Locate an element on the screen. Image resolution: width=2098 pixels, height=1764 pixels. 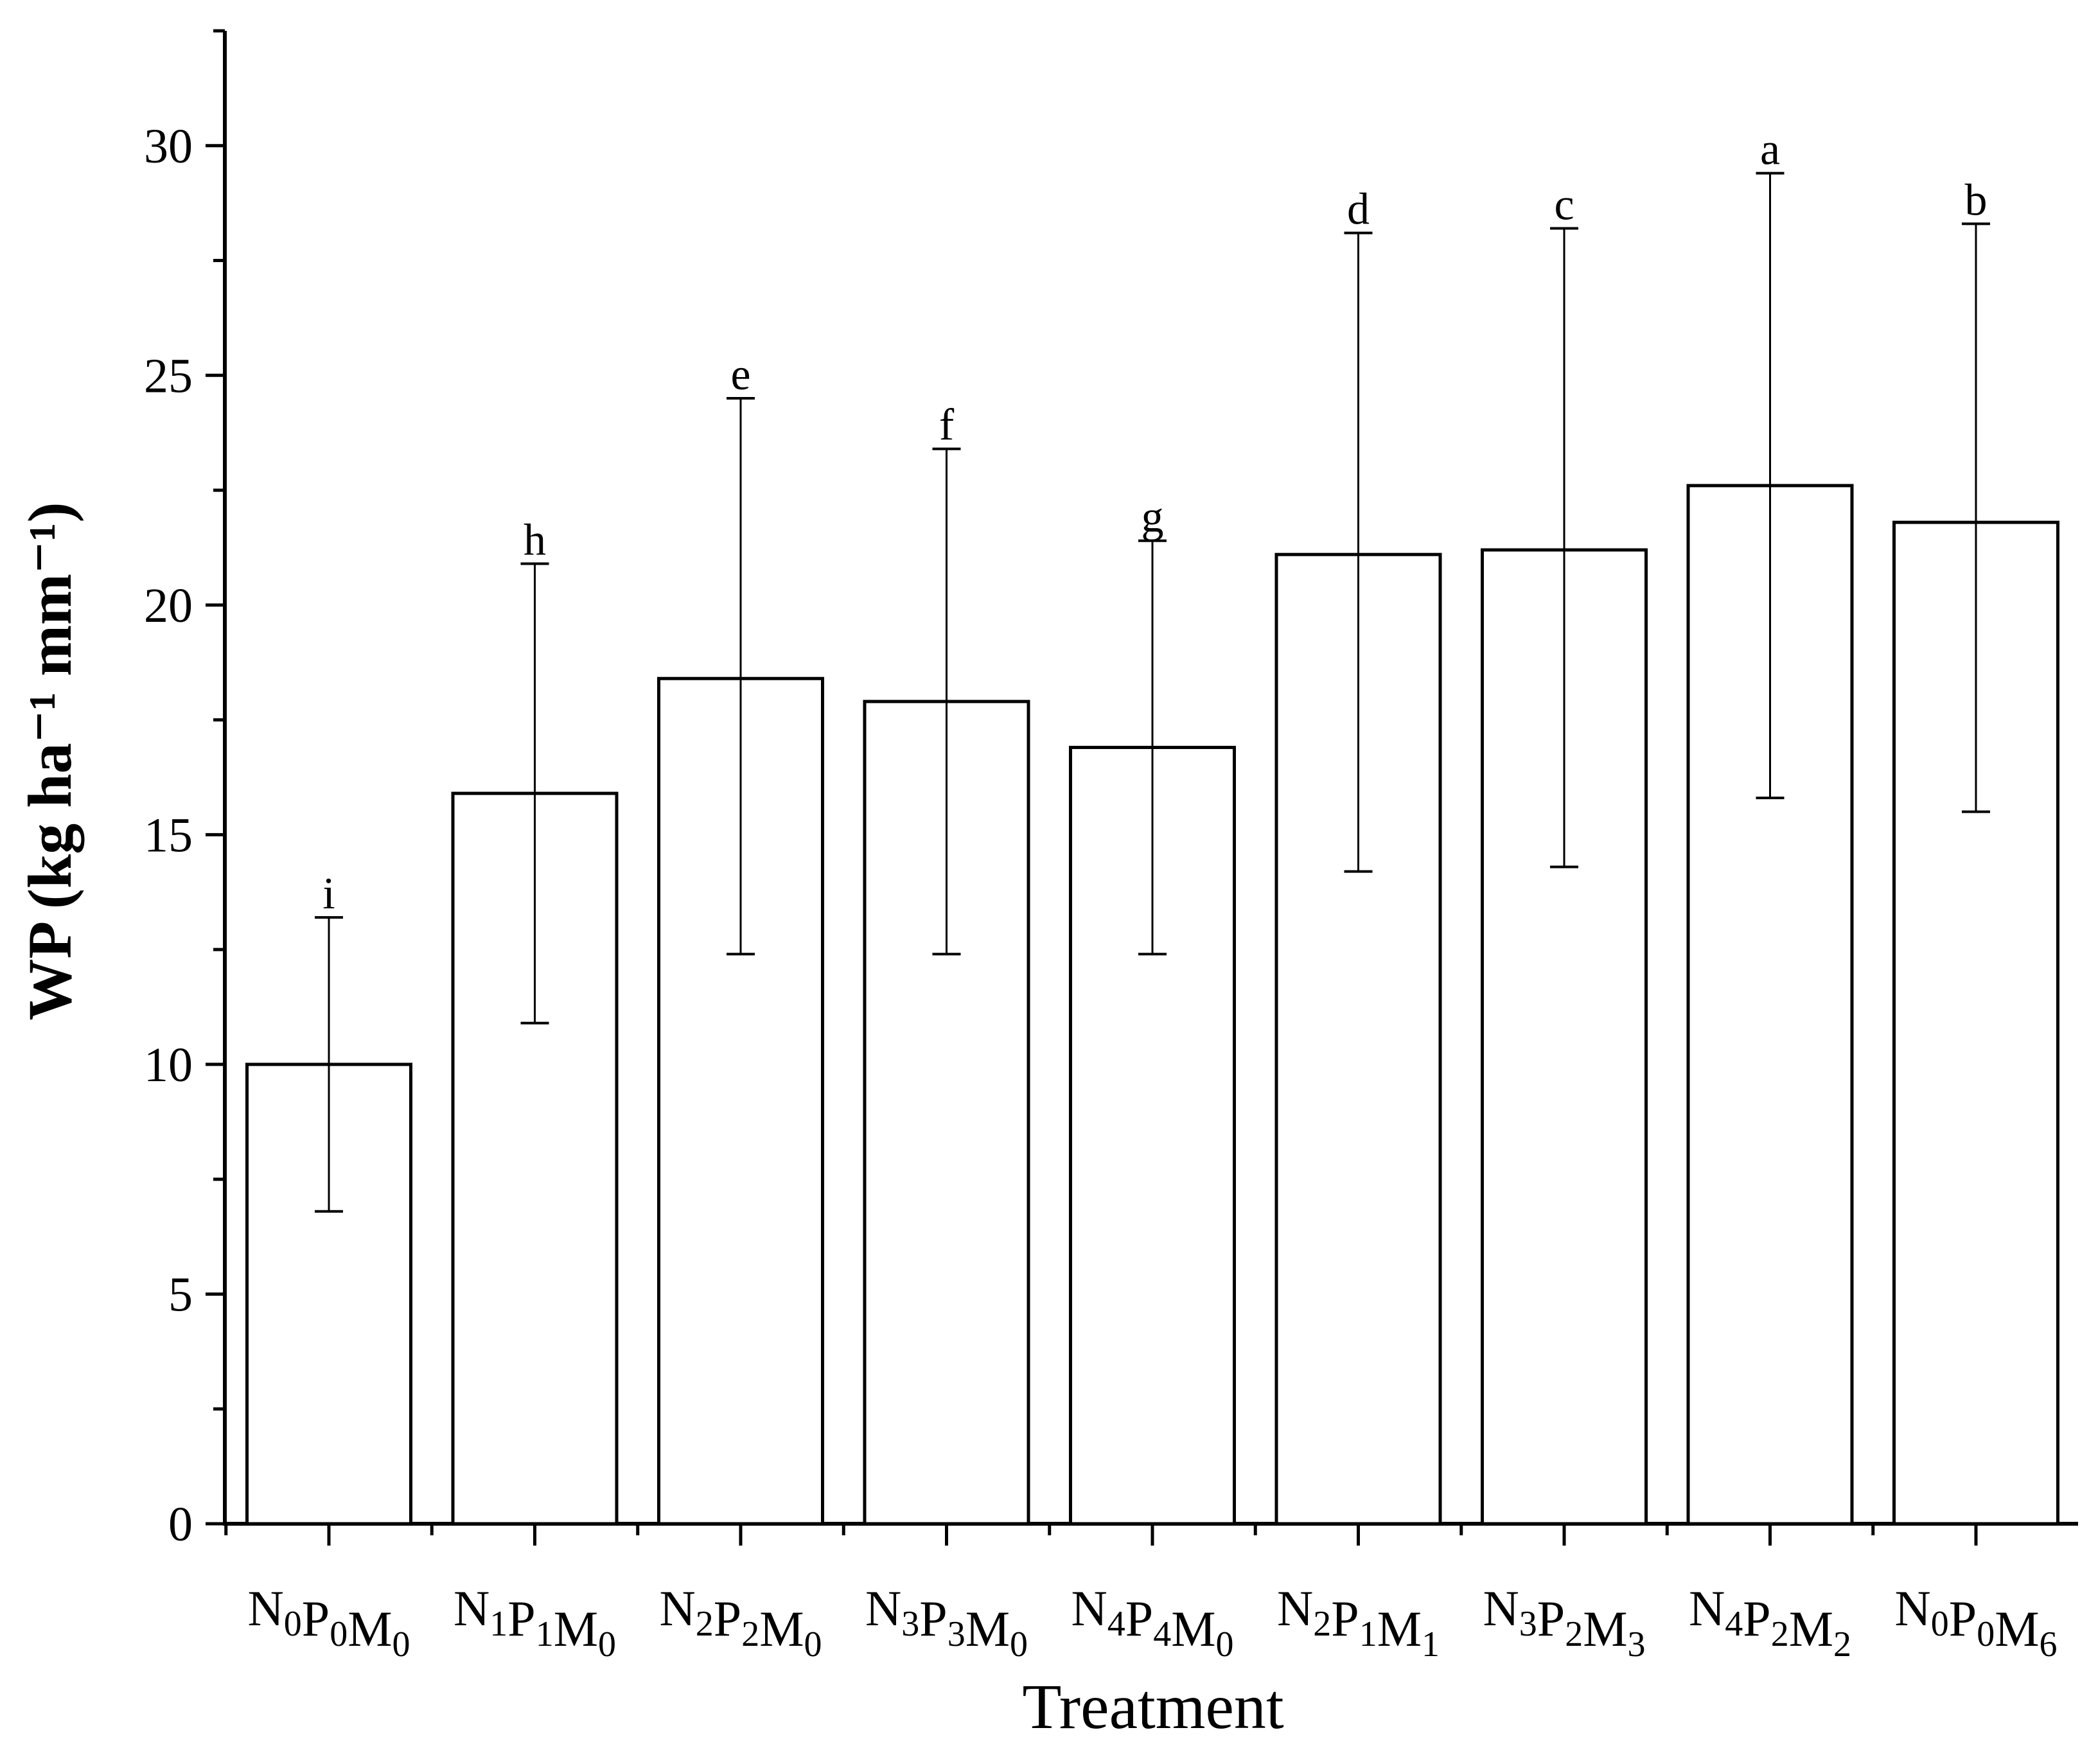
x-tick-label: N1P1M0 is located at coordinates (535, 1622).